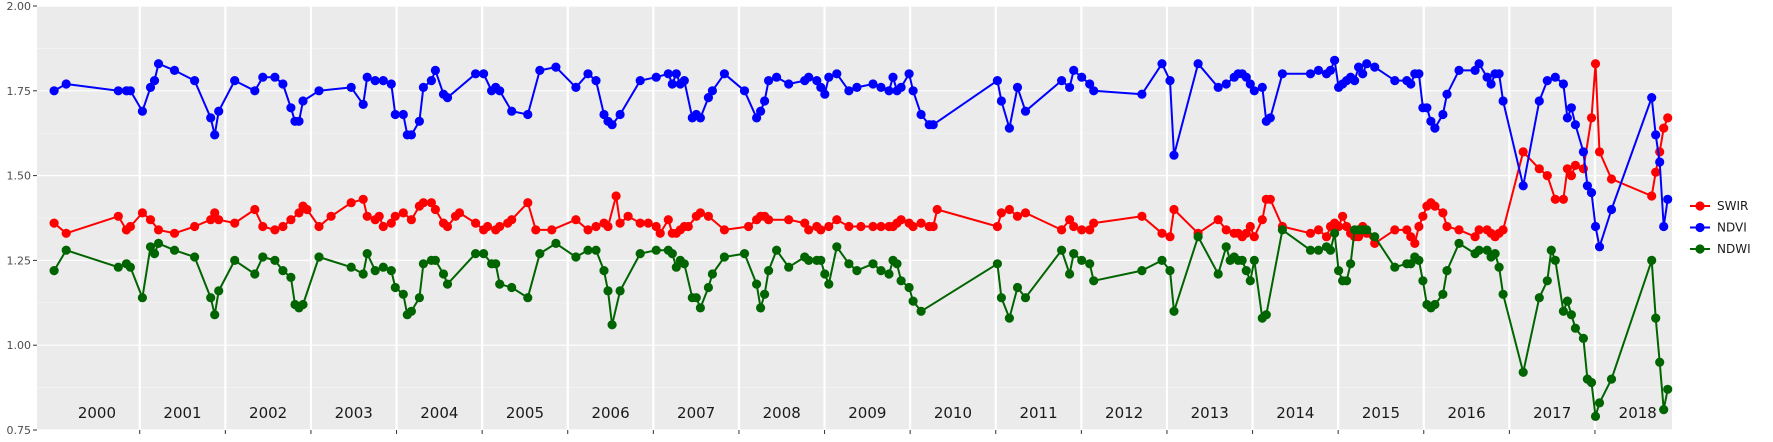 The width and height of the screenshot is (1773, 442). What do you see at coordinates (182, 413) in the screenshot?
I see `year-label: 2001` at bounding box center [182, 413].